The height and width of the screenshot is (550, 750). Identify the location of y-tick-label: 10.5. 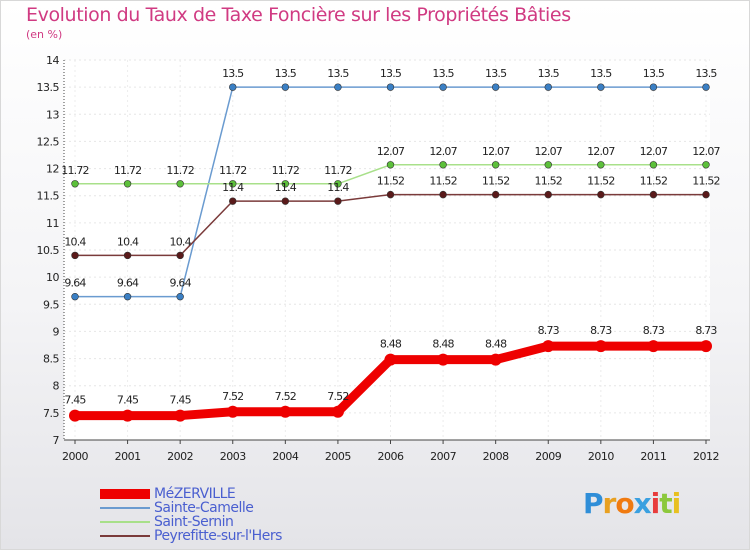
(48, 250).